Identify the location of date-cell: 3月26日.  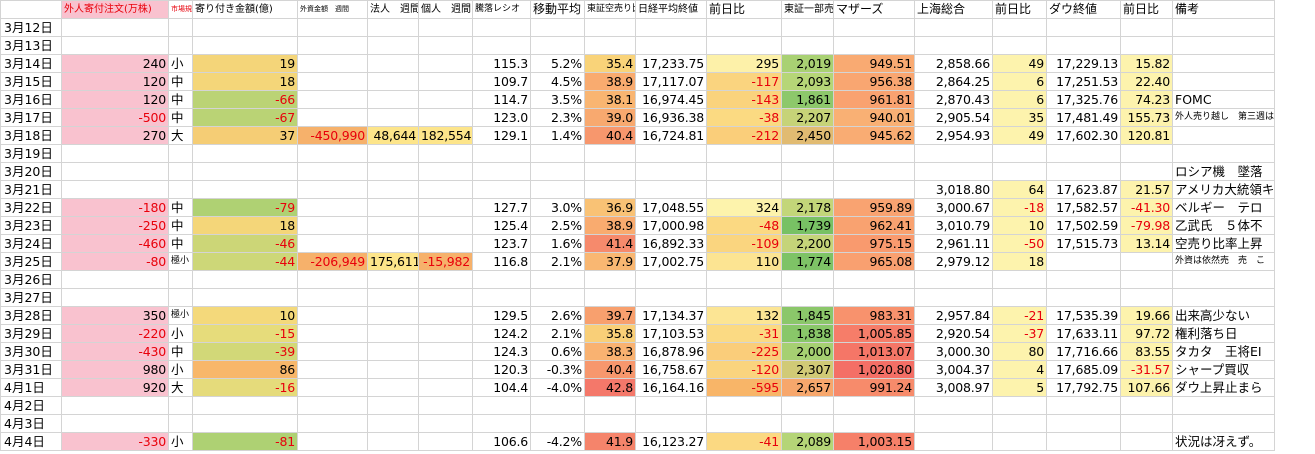
(31, 280).